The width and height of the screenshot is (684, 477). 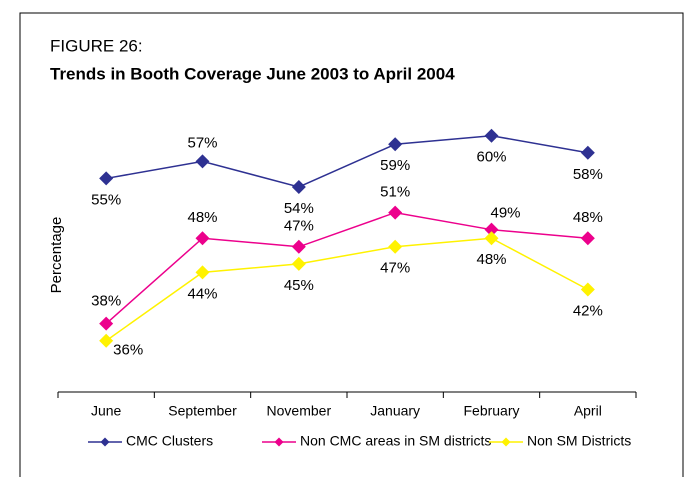 I want to click on series-line, so click(x=347, y=161).